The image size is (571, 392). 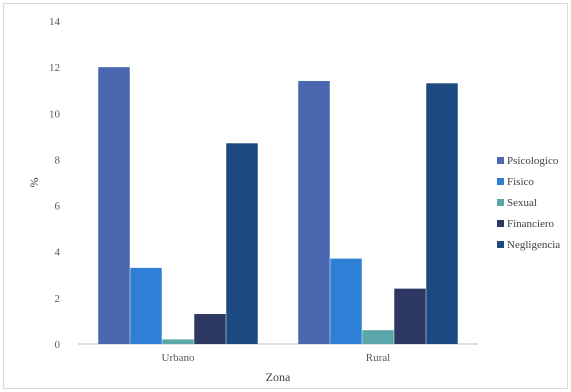 What do you see at coordinates (276, 358) in the screenshot?
I see `x-axis-ticks: Urbano Rural` at bounding box center [276, 358].